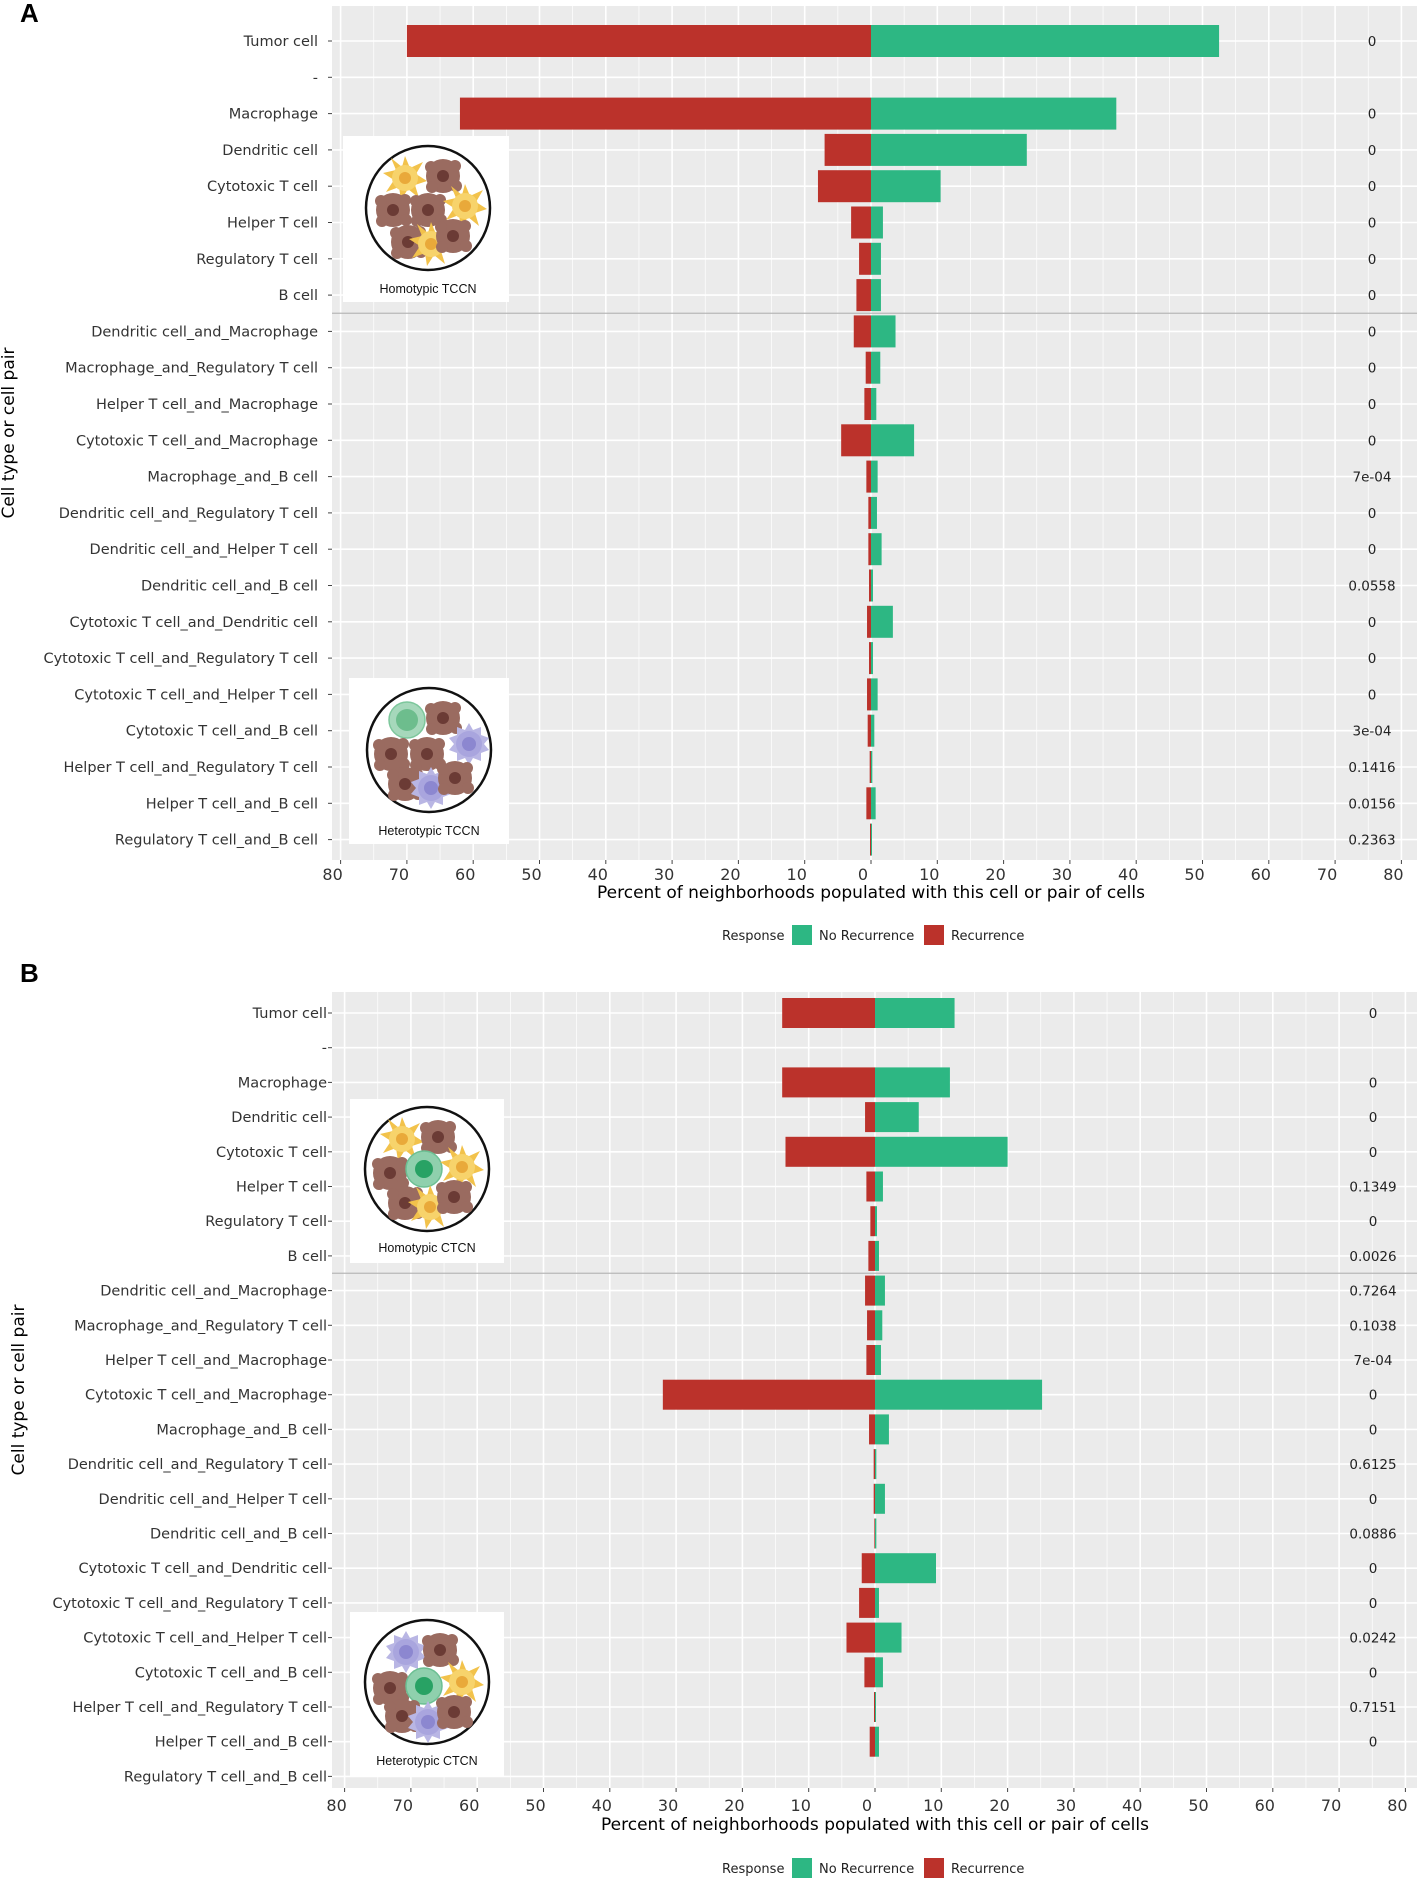 This screenshot has width=1417, height=1878. I want to click on category-label: Helper T cell_and_Macrophage, so click(216, 1361).